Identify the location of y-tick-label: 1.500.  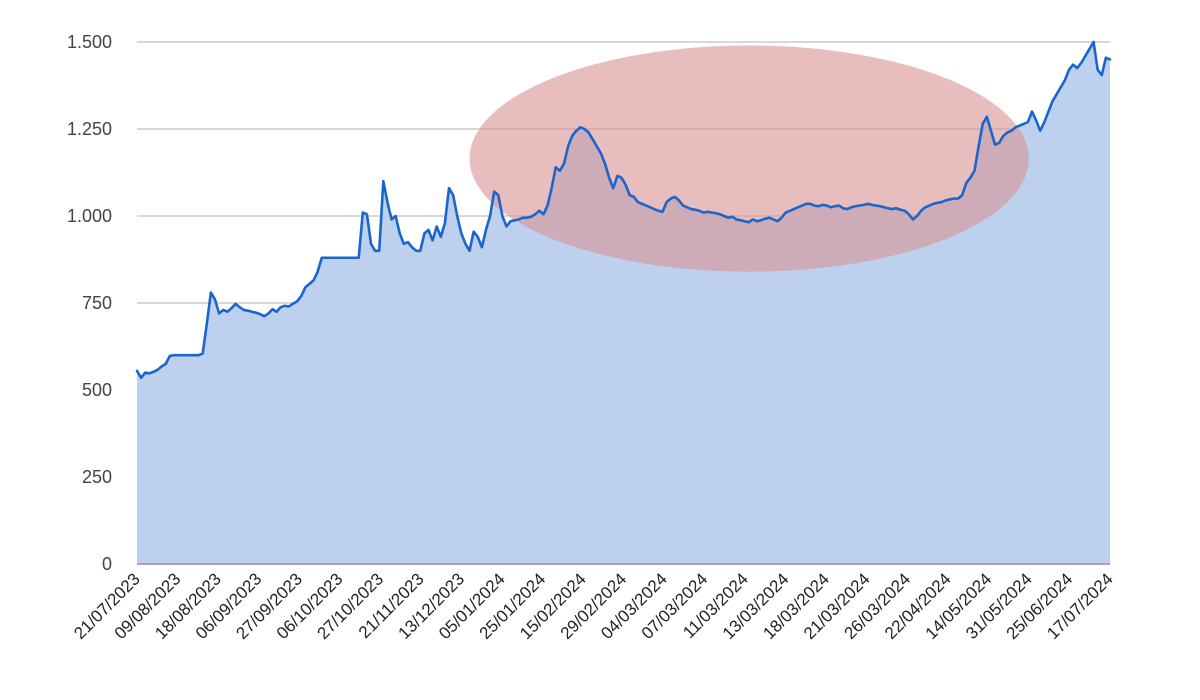
(89, 42).